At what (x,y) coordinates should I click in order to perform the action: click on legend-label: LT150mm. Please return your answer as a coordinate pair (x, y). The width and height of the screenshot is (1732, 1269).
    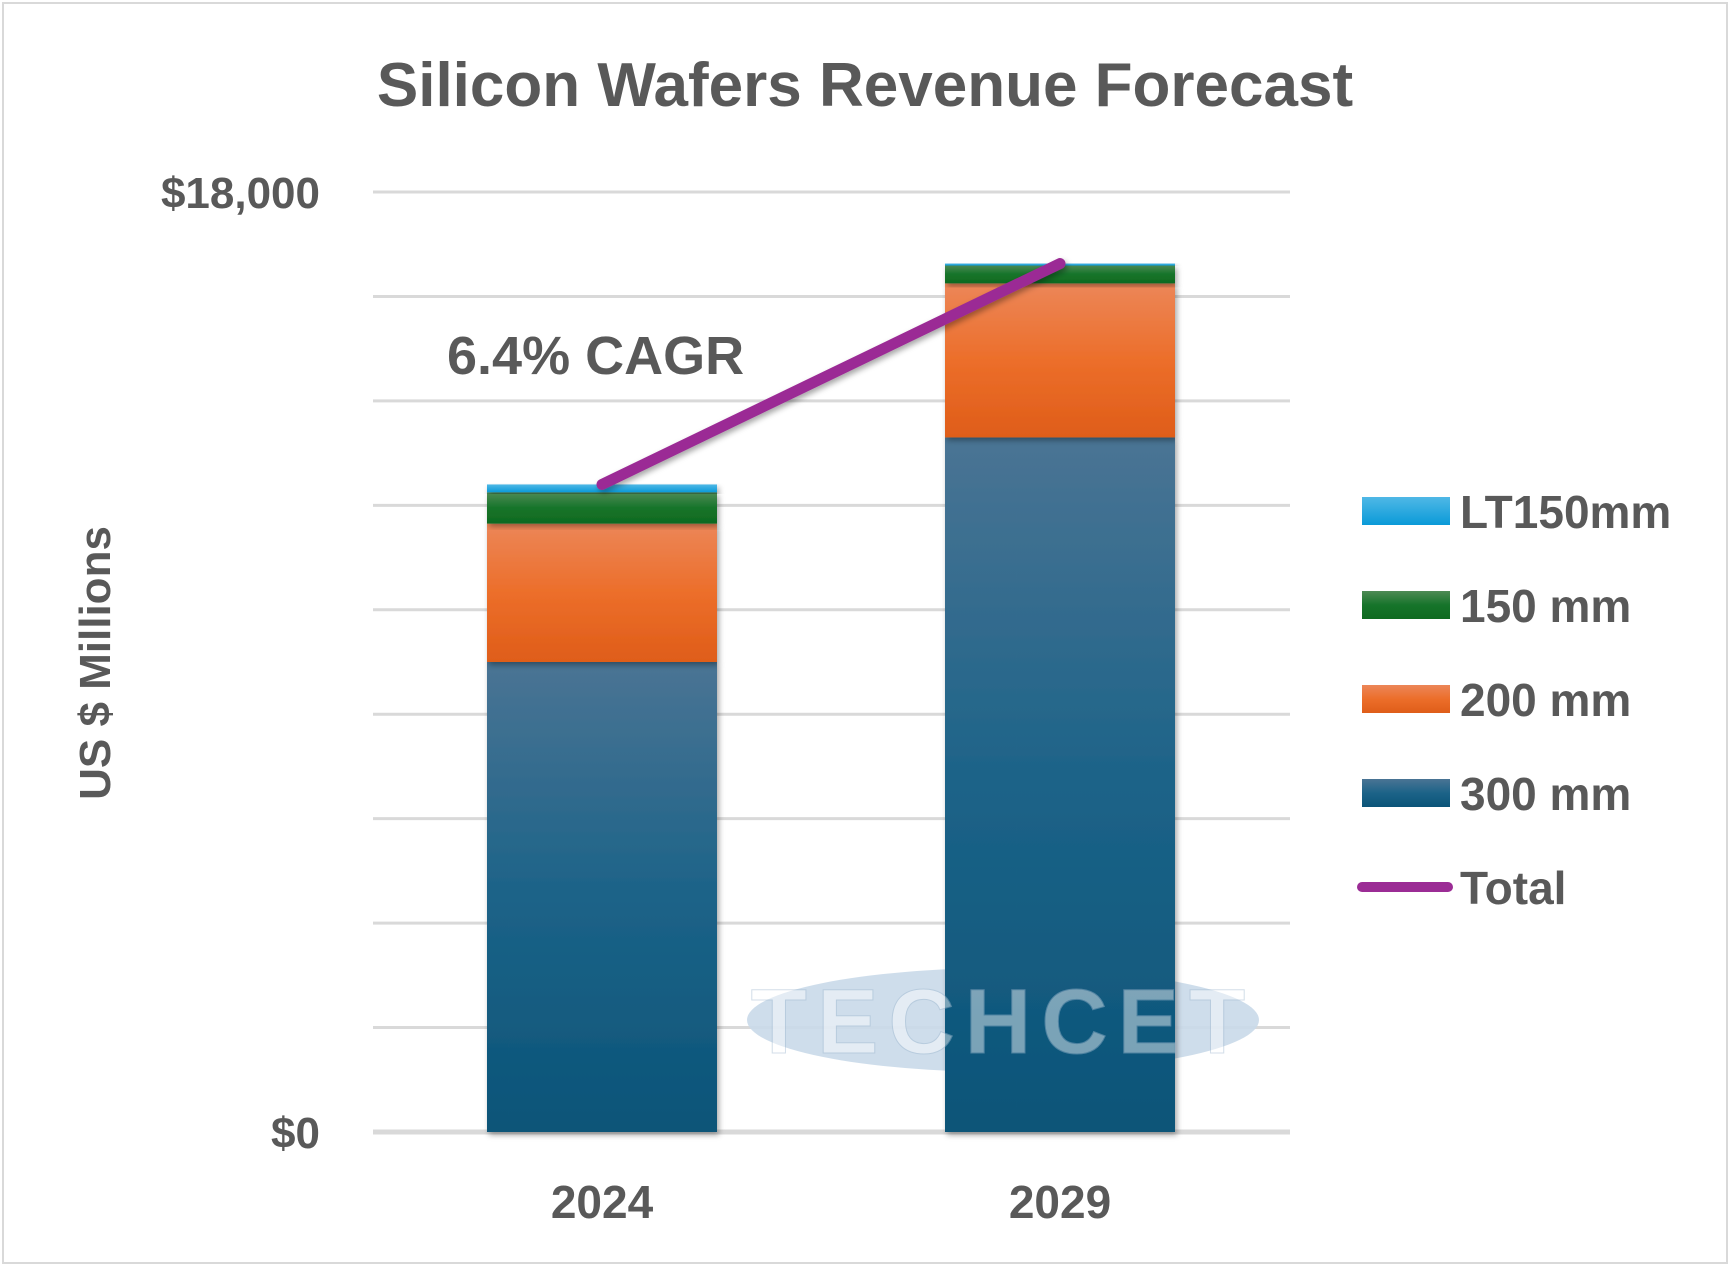
    Looking at the image, I should click on (1565, 512).